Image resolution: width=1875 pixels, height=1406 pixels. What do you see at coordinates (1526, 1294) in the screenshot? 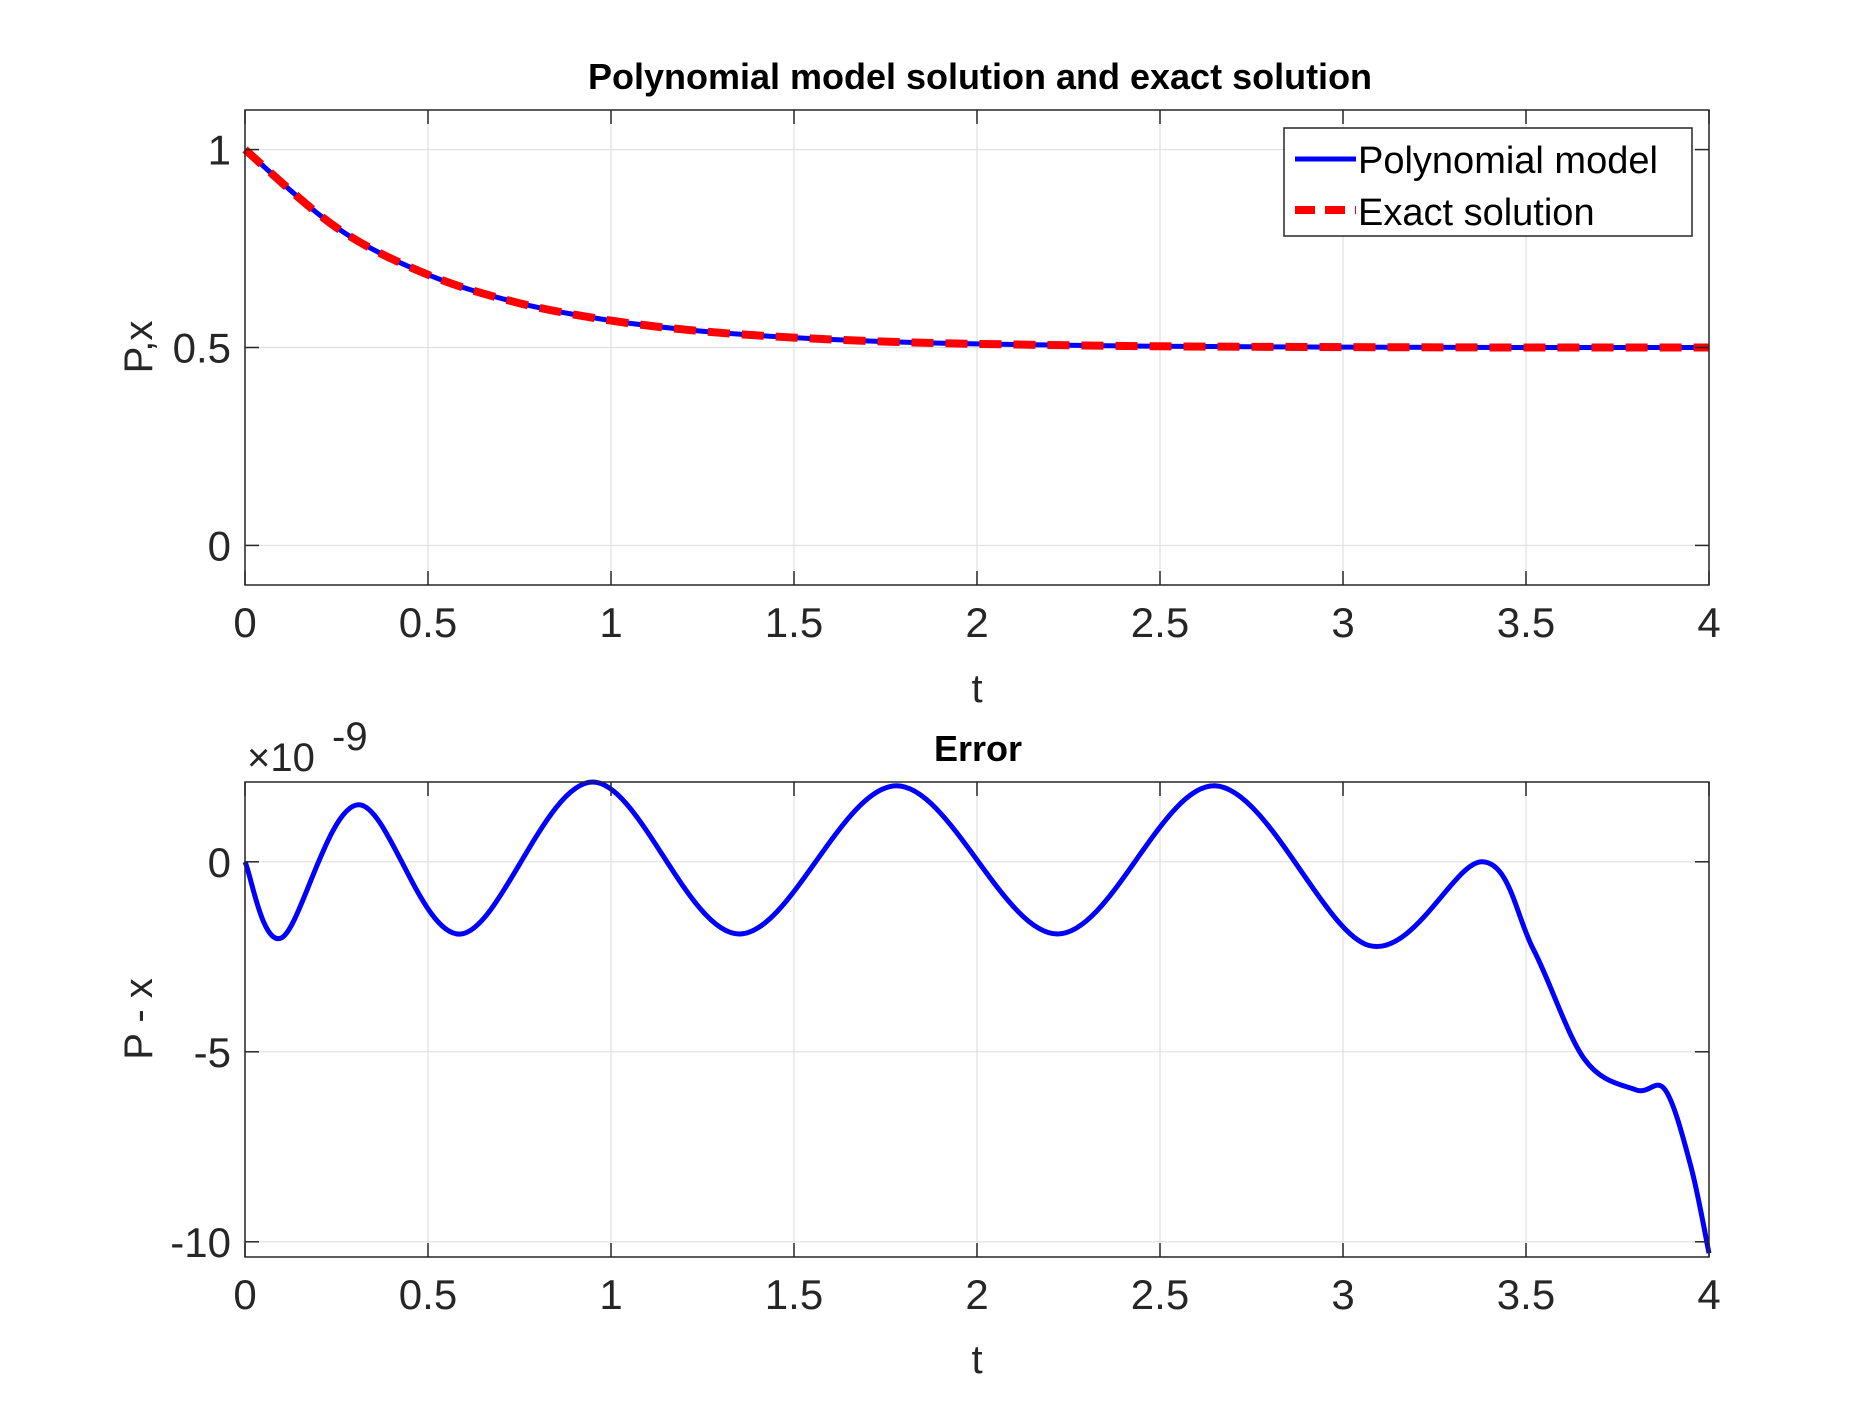
I see `bottom-xtick-label: 3.5` at bounding box center [1526, 1294].